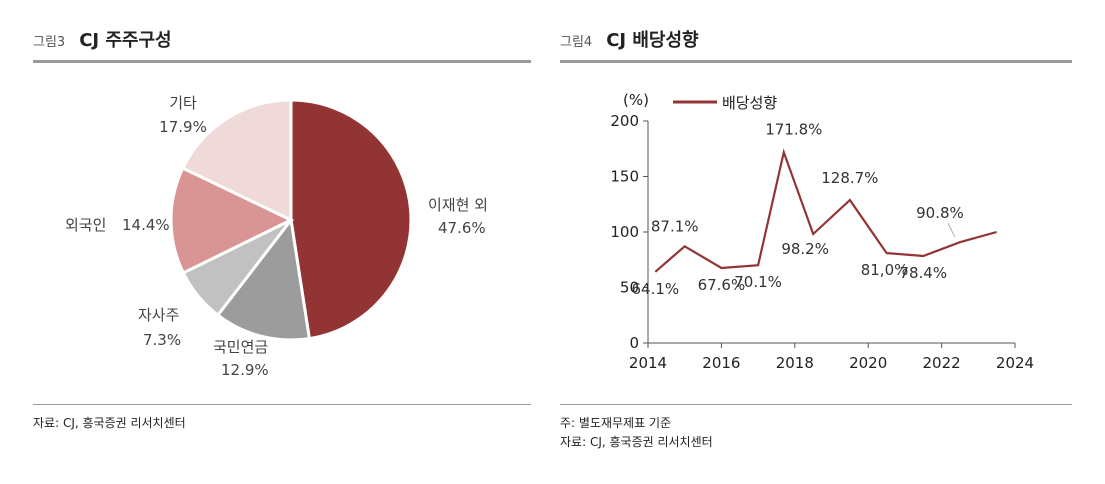 This screenshot has height=484, width=1105. What do you see at coordinates (805, 249) in the screenshot?
I see `data-label-6: 98.2%` at bounding box center [805, 249].